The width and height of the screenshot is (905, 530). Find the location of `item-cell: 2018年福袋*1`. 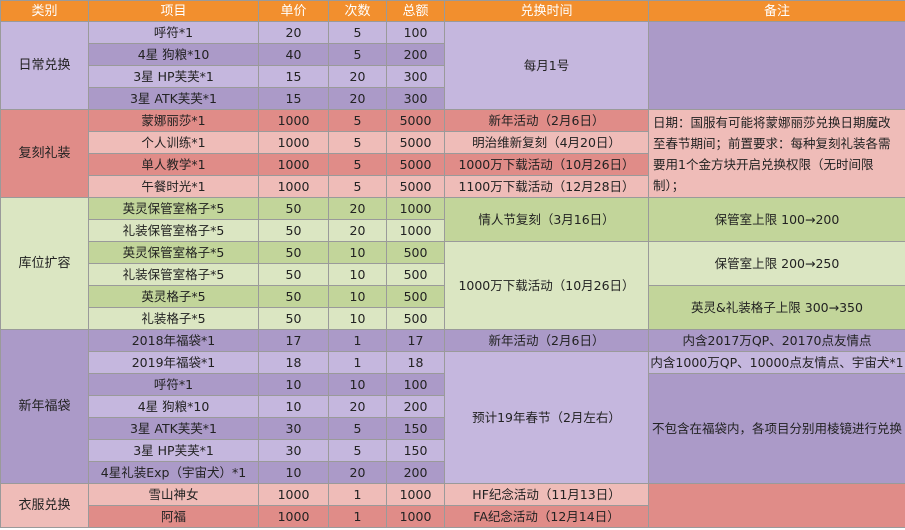

item-cell: 2018年福袋*1 is located at coordinates (173, 340).